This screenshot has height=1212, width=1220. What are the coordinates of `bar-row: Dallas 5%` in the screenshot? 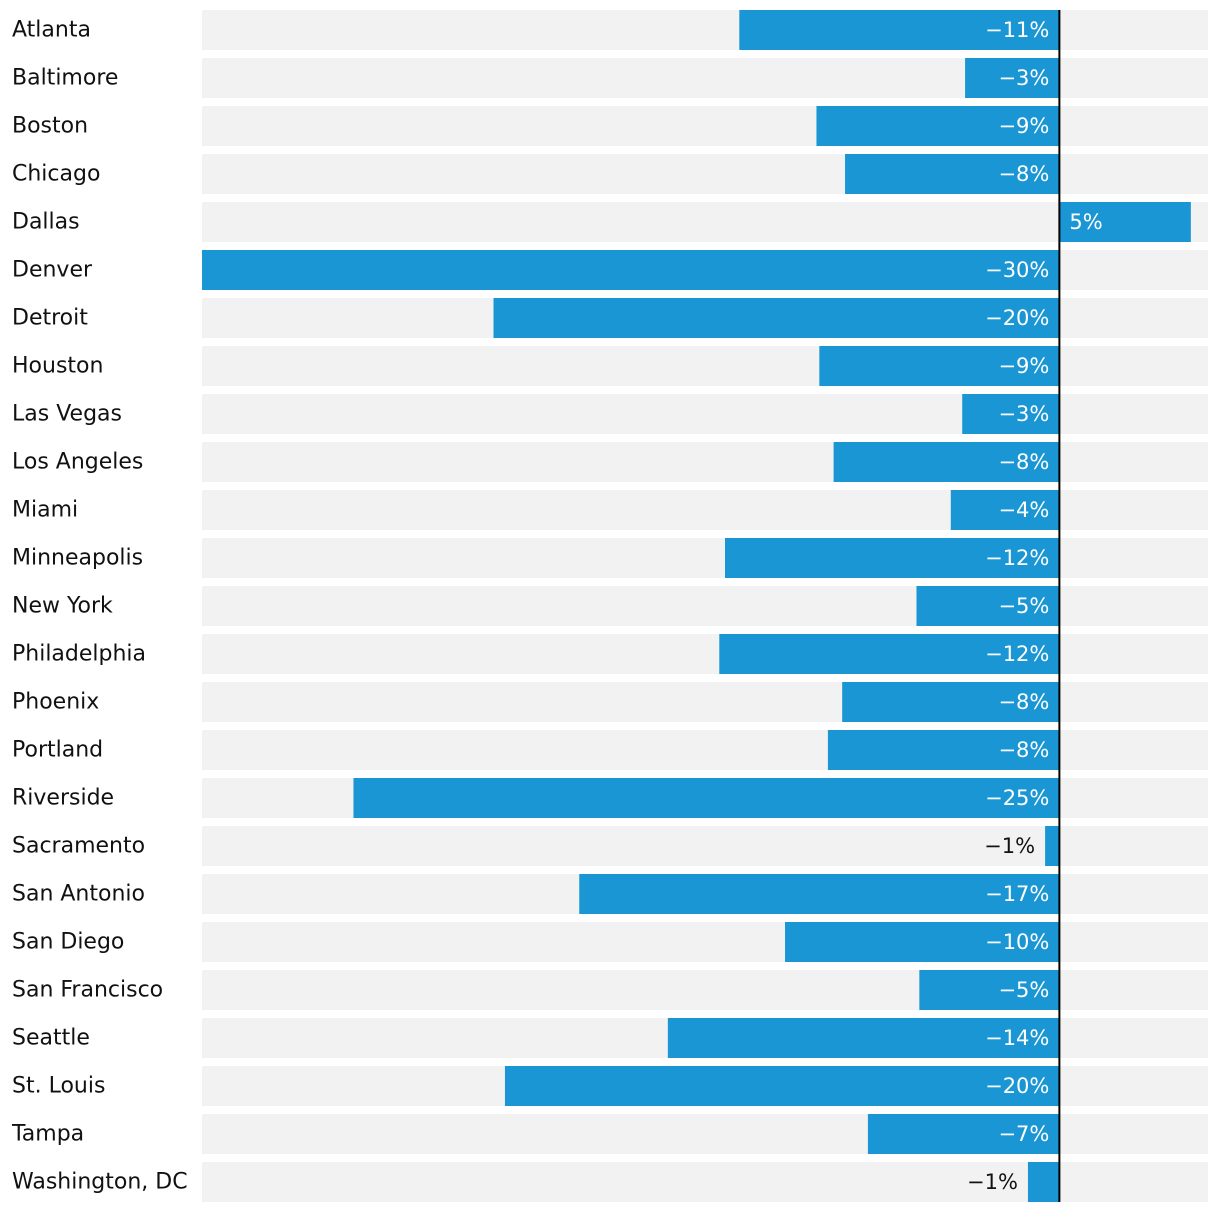 It's located at (610, 222).